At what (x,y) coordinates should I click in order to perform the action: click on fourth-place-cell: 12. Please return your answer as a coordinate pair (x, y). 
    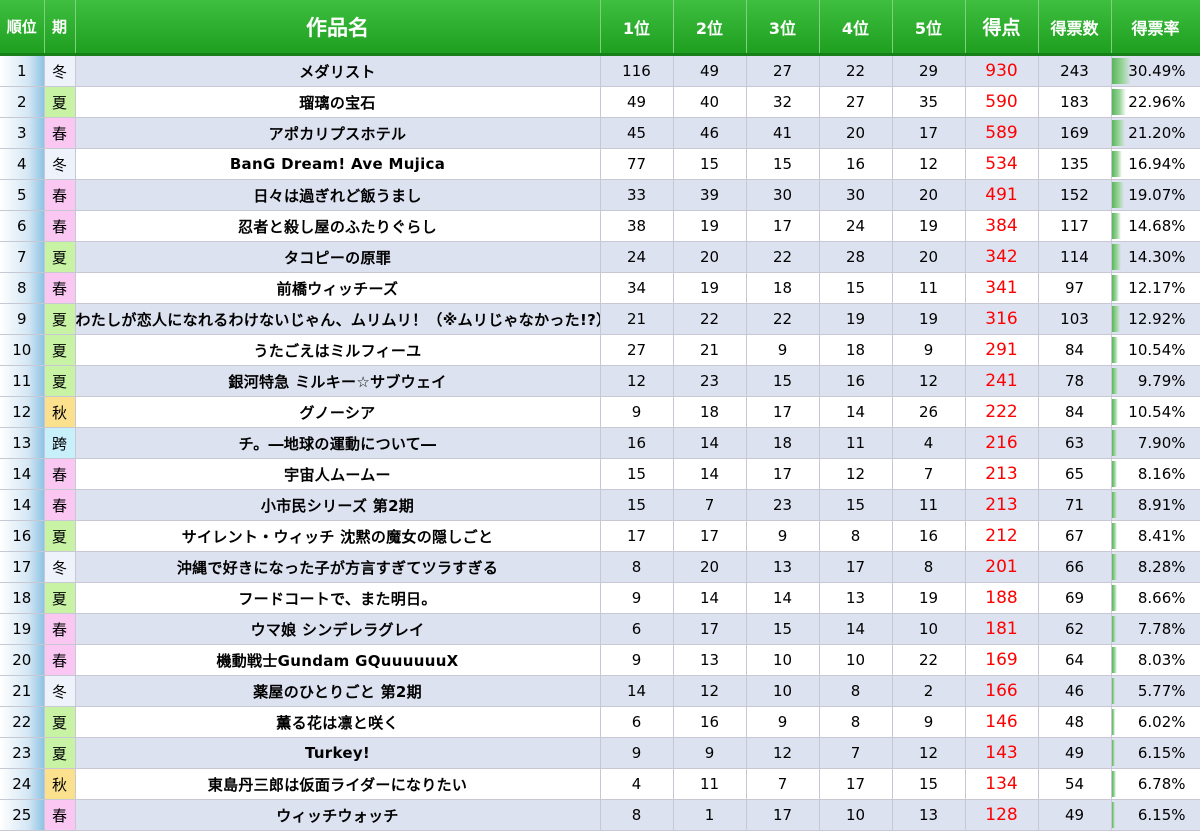
    Looking at the image, I should click on (856, 474).